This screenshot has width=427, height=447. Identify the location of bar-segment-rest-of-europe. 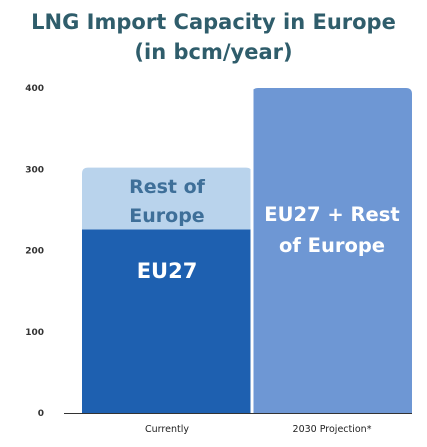
(167, 198).